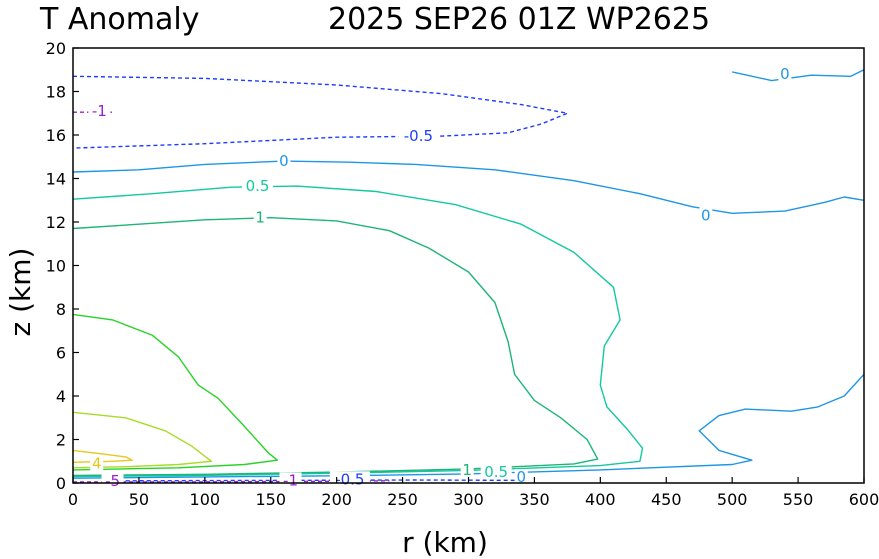 The width and height of the screenshot is (879, 559). Describe the element at coordinates (534, 499) in the screenshot. I see `x-tick-label: 350` at that location.